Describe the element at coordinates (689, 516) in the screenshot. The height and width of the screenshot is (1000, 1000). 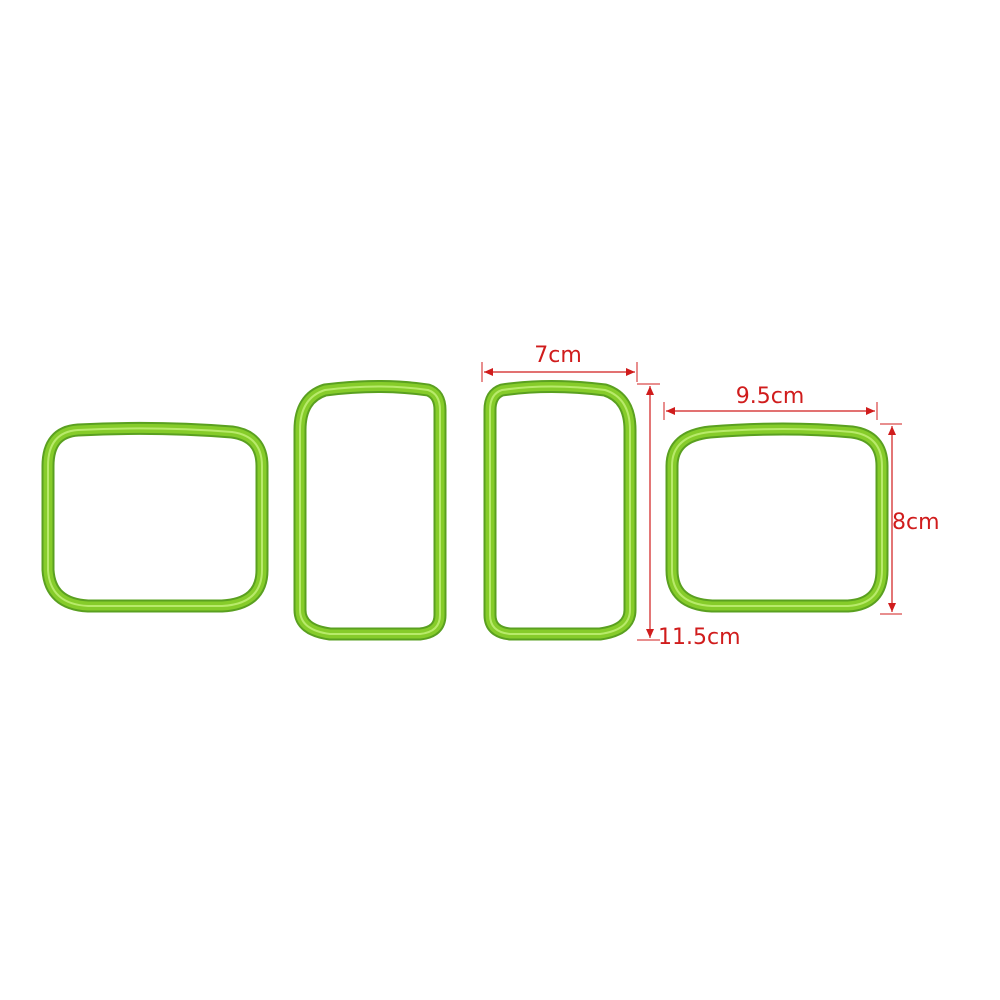
I see `dimension-height-tall: 11.5cm` at that location.